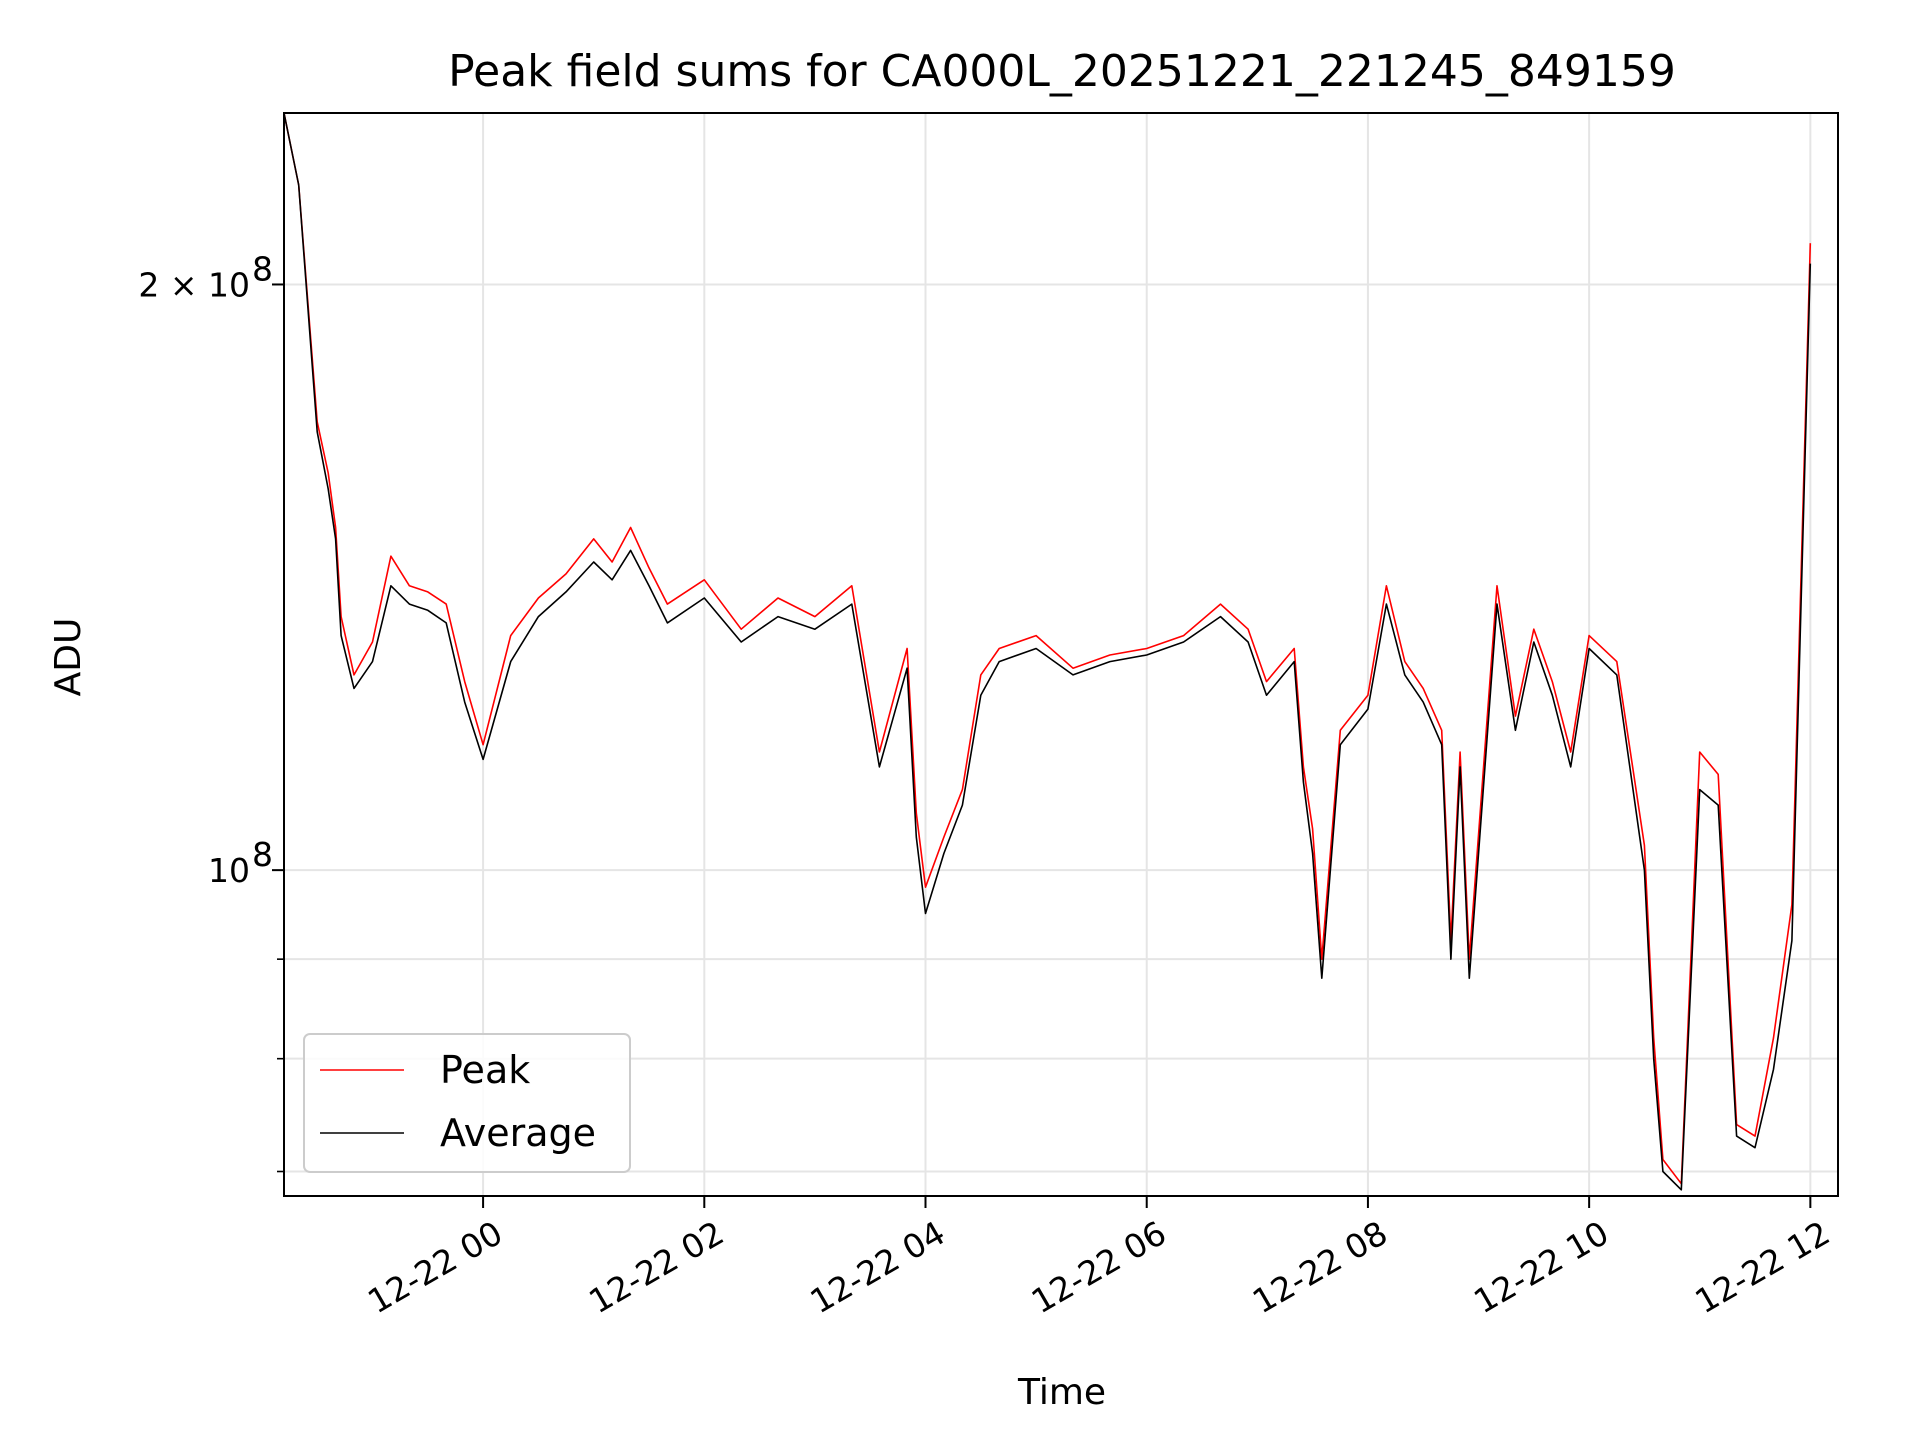 This screenshot has height=1440, width=1920. What do you see at coordinates (518, 1133) in the screenshot?
I see `legend-label-average: Average` at bounding box center [518, 1133].